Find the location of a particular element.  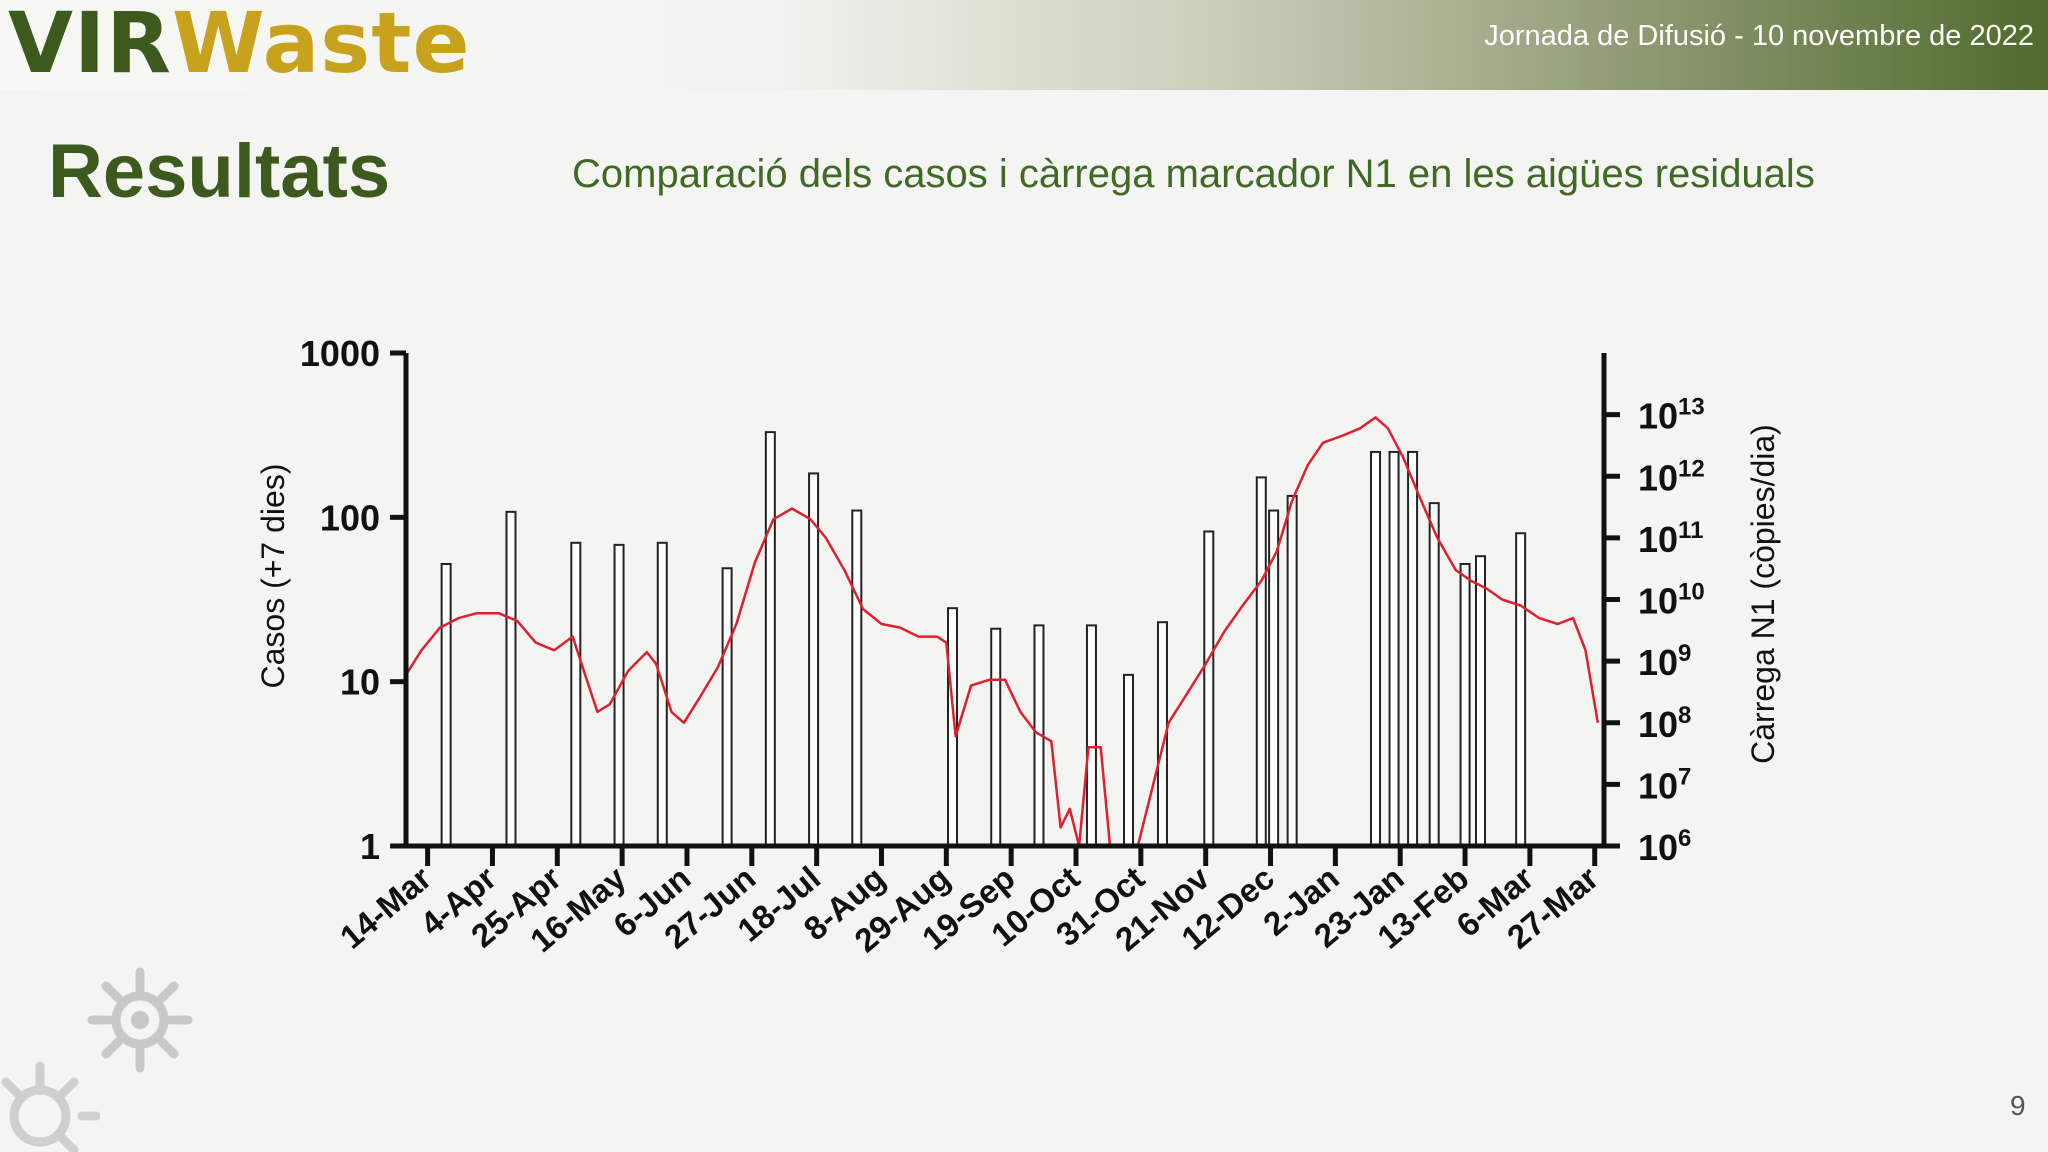

slide-title: Resultats is located at coordinates (219, 171).